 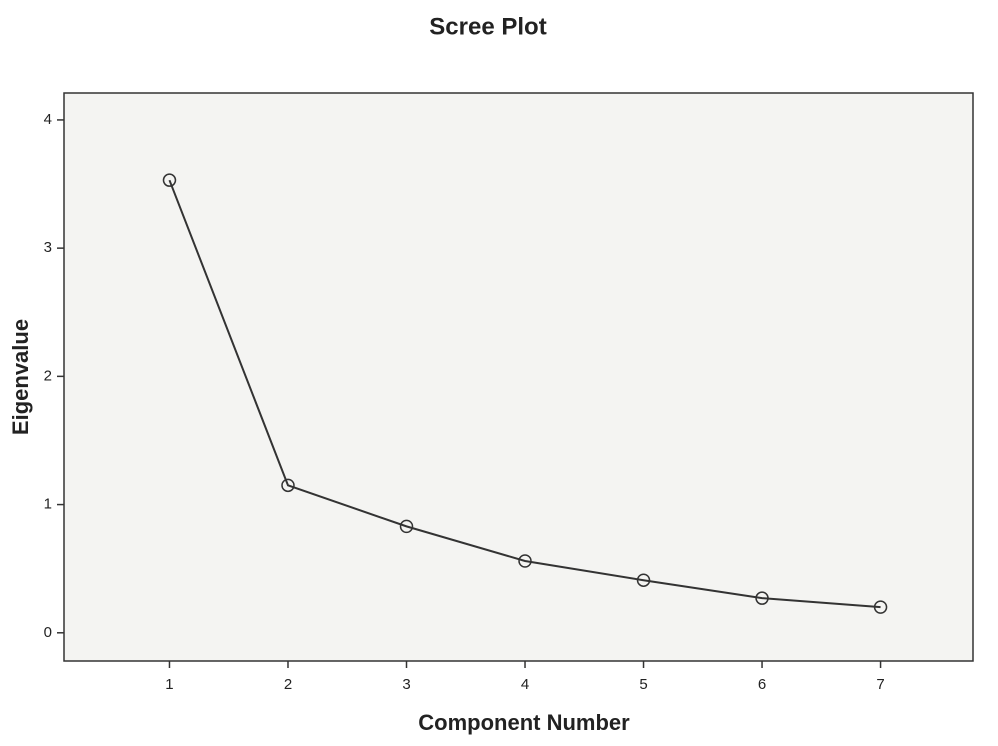 I want to click on x-tick-label: 7, so click(x=880, y=684).